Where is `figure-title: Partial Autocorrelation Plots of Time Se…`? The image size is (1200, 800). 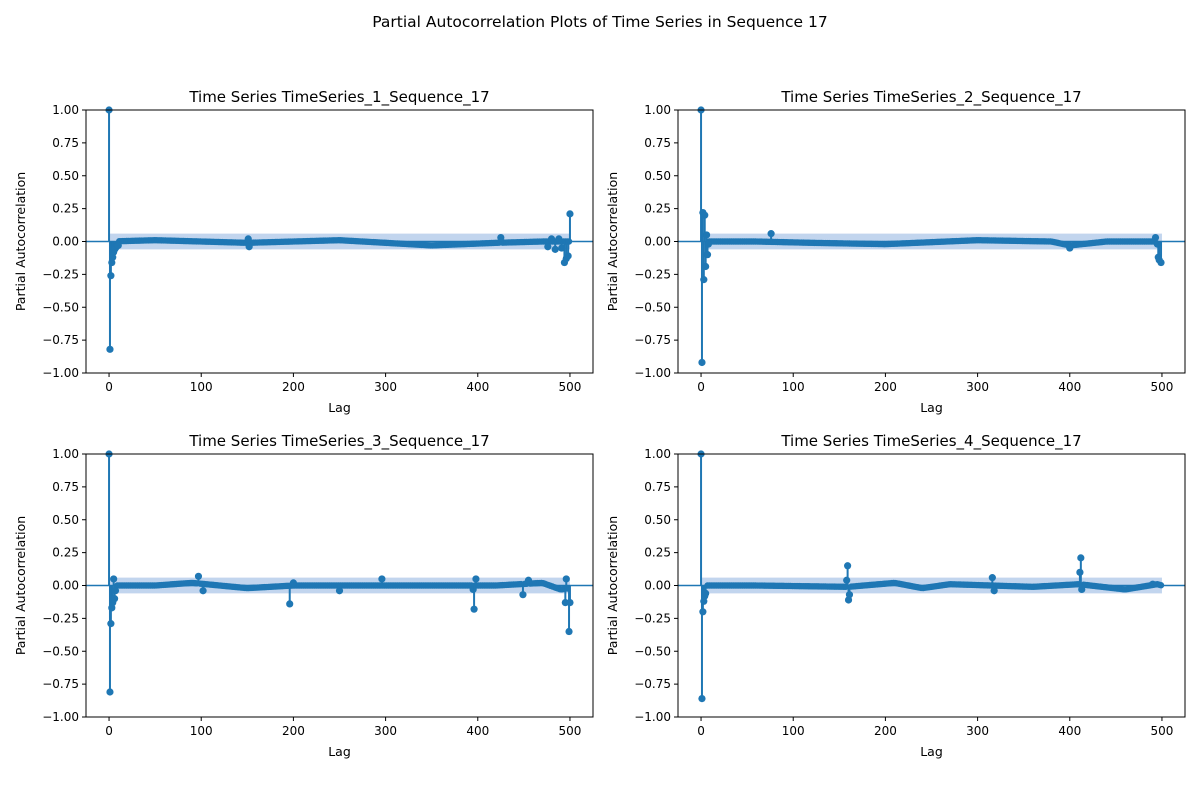
figure-title: Partial Autocorrelation Plots of Time Se… is located at coordinates (600, 22).